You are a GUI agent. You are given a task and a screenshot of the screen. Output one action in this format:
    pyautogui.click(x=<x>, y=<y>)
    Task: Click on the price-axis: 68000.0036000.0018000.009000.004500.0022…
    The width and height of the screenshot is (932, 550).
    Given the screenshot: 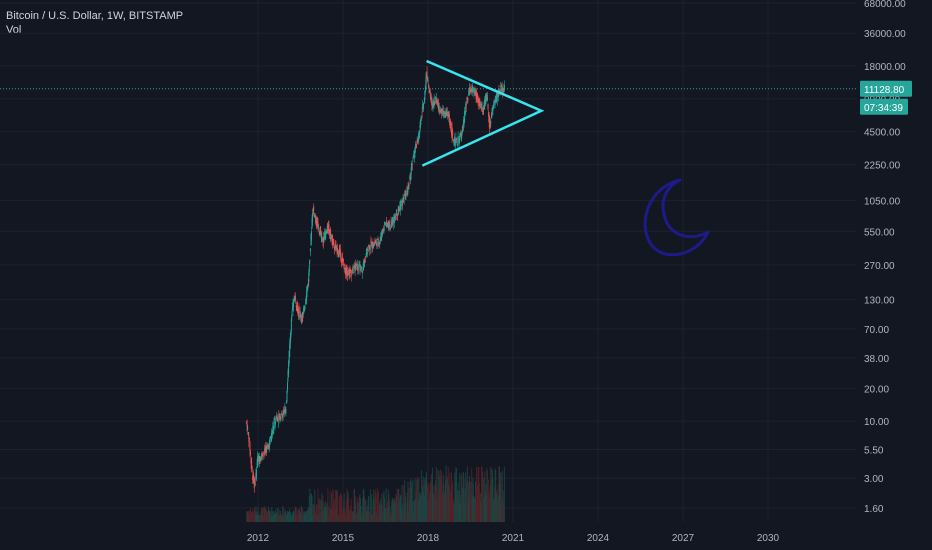 What is the action you would take?
    pyautogui.click(x=885, y=257)
    